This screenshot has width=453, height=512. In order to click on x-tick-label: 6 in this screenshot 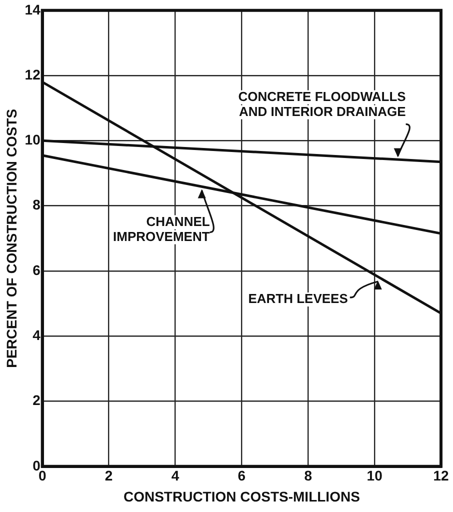, I will do `click(242, 476)`.